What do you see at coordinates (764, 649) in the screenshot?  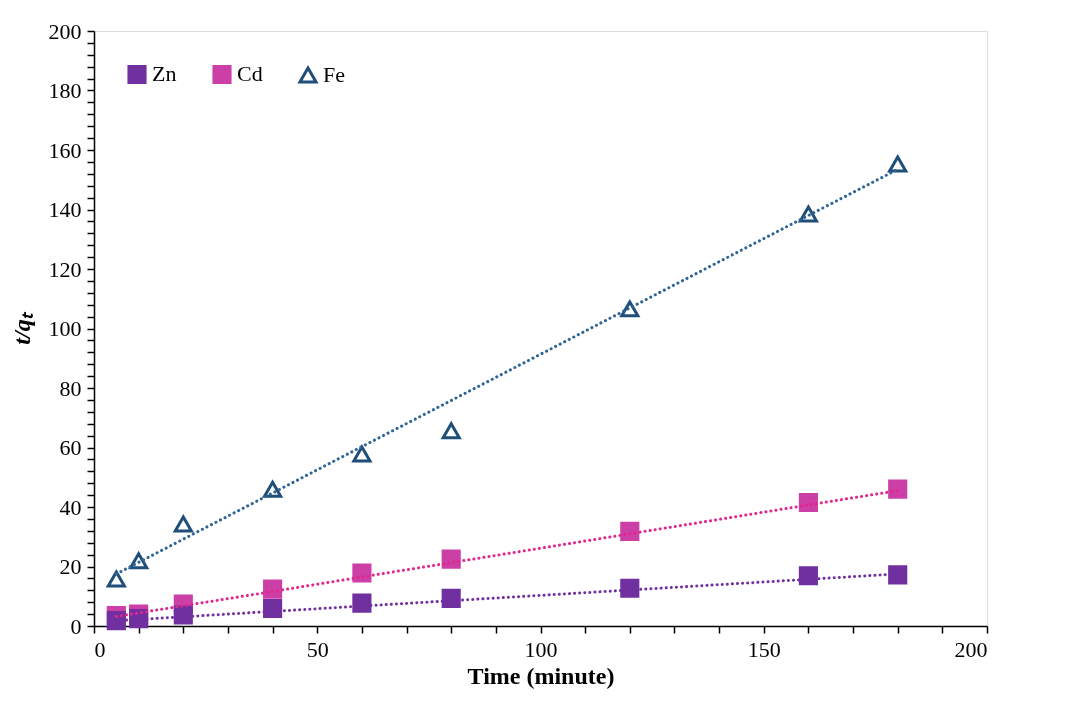 I see `x-tick-label: 150` at bounding box center [764, 649].